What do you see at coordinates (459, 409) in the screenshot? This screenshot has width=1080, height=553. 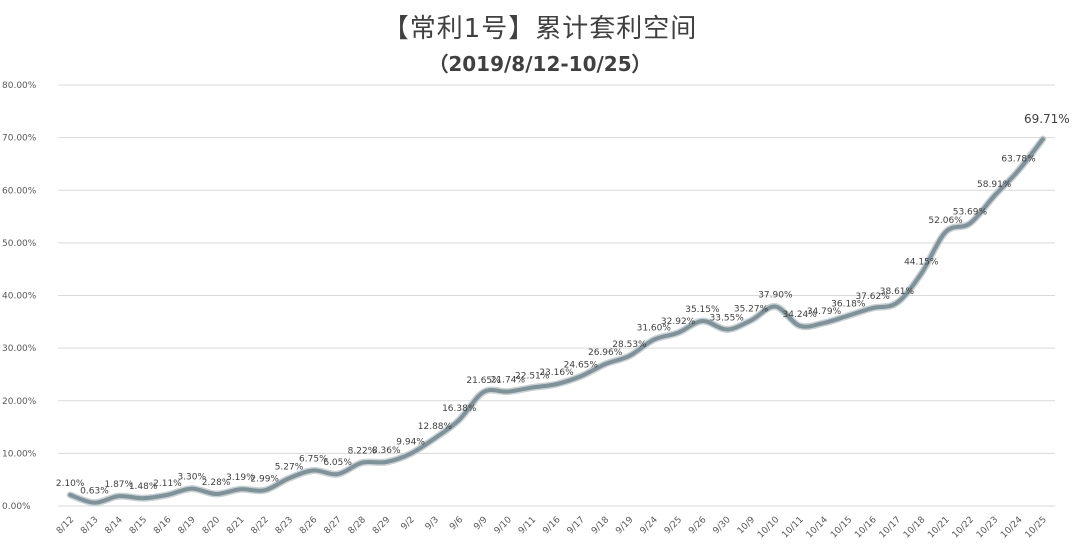 I see `data-label: 16.38%` at bounding box center [459, 409].